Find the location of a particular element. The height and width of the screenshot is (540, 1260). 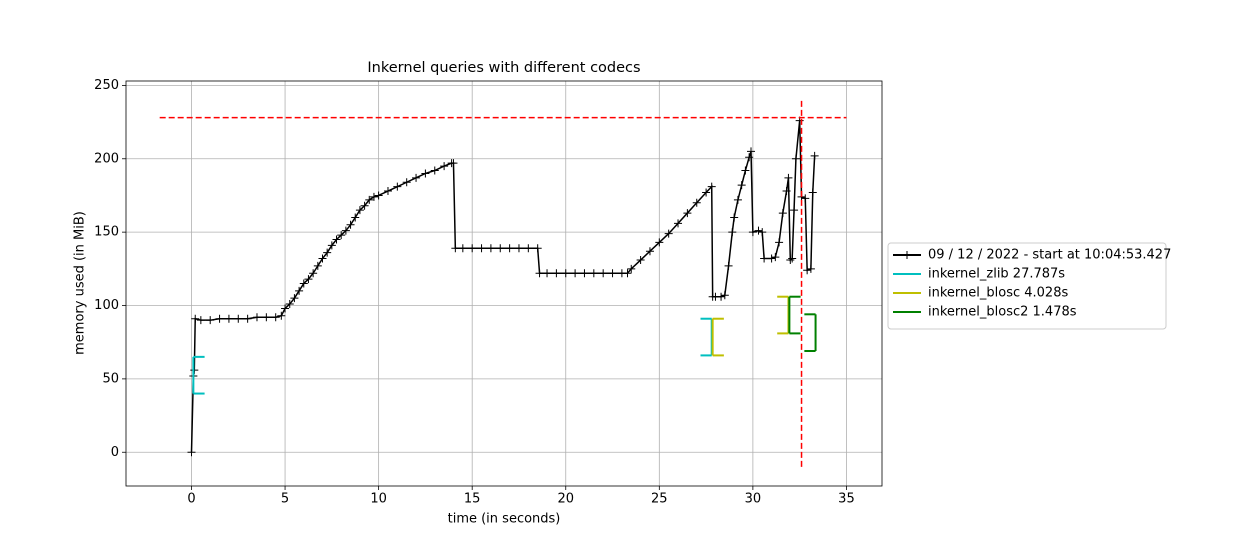

x-tick-label: 20 is located at coordinates (565, 499).